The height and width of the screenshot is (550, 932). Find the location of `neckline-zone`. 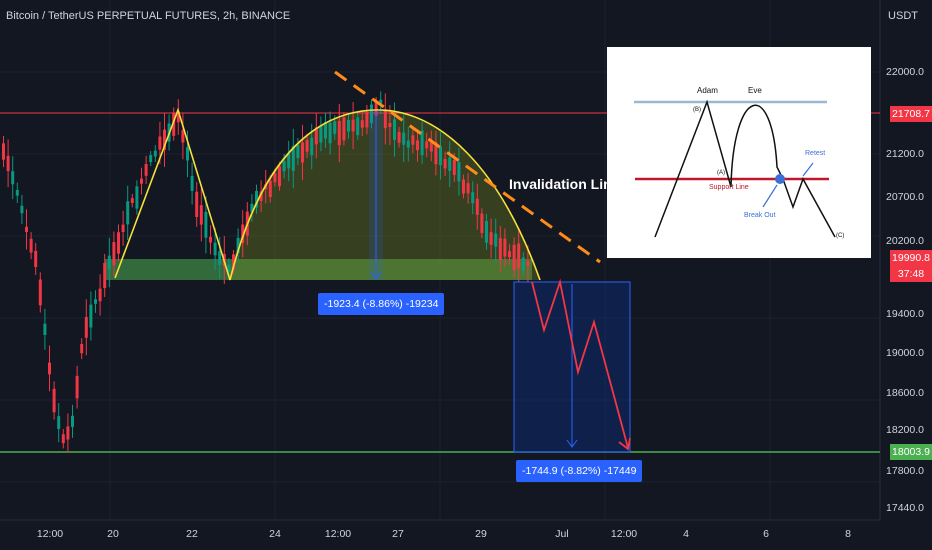

neckline-zone is located at coordinates (318, 269).